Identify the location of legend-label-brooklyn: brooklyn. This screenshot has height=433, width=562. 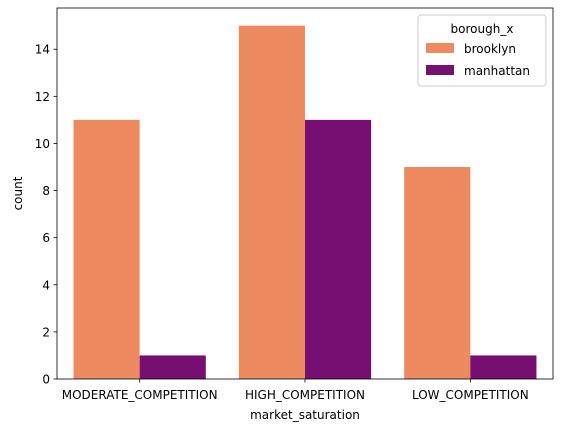
(490, 49).